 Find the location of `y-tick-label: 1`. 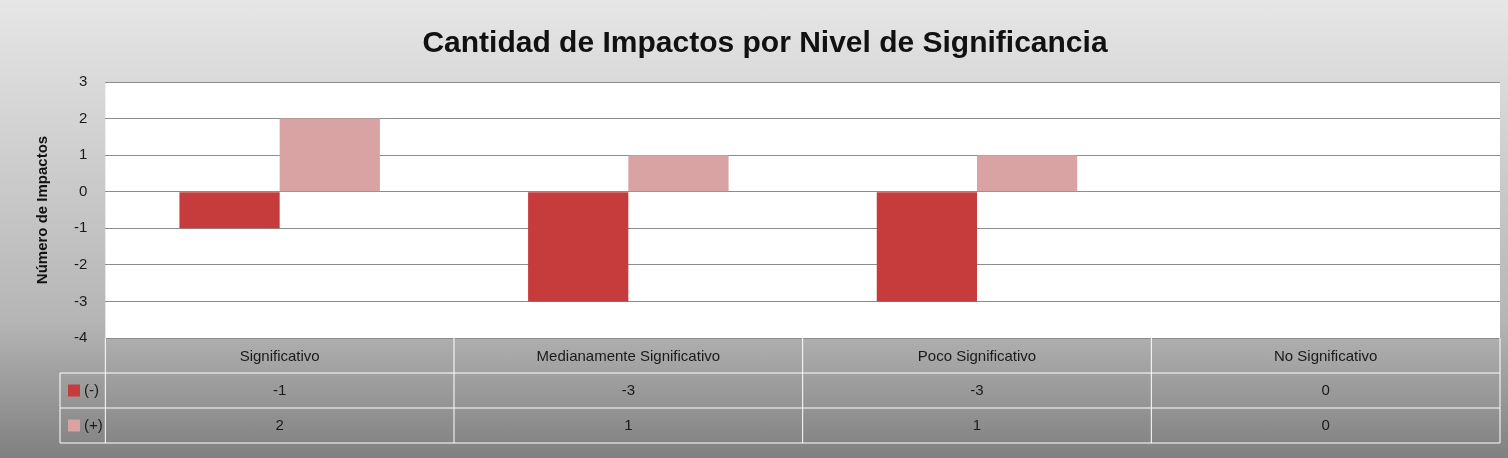

y-tick-label: 1 is located at coordinates (83, 154).